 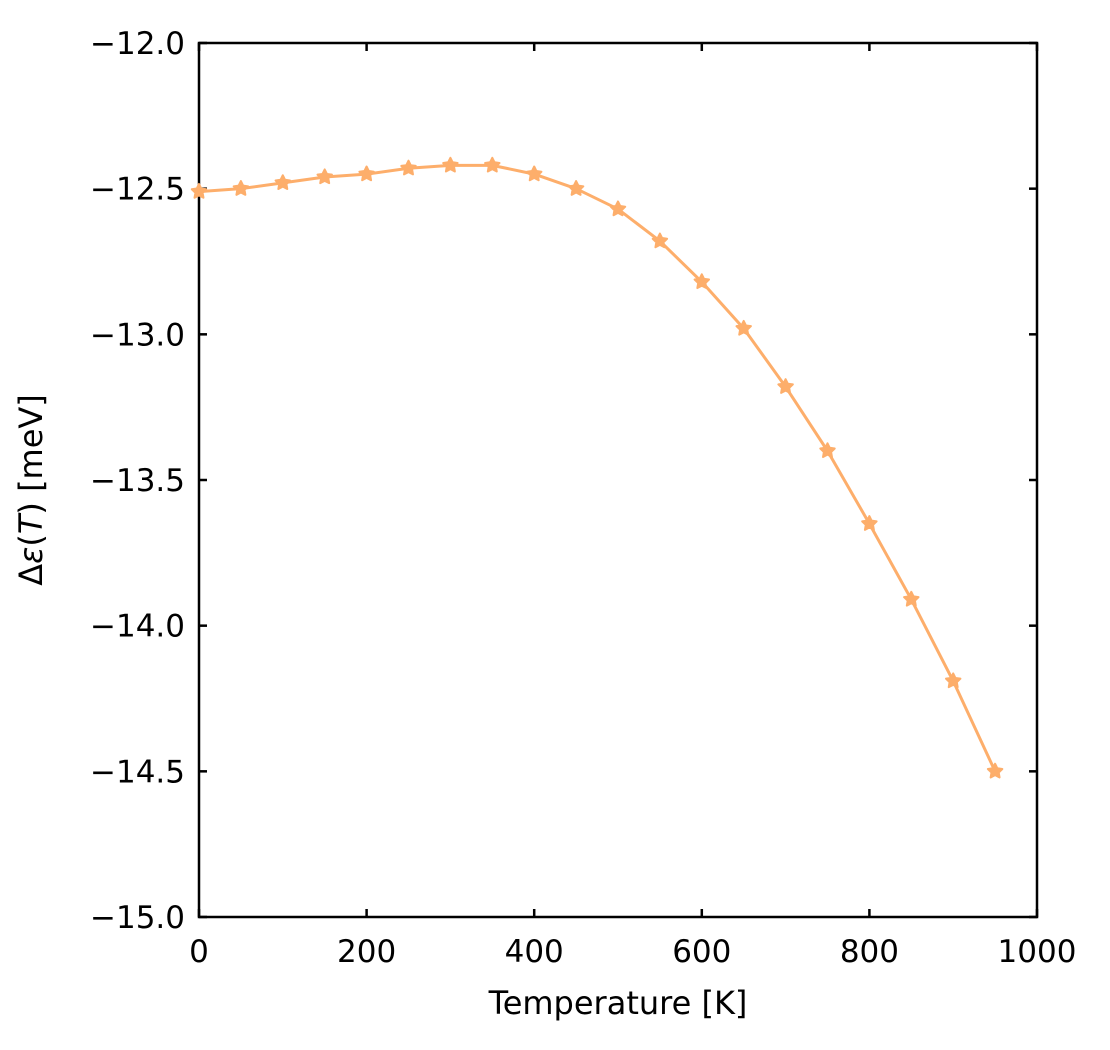 What do you see at coordinates (366, 952) in the screenshot?
I see `x-tick-label: 200` at bounding box center [366, 952].